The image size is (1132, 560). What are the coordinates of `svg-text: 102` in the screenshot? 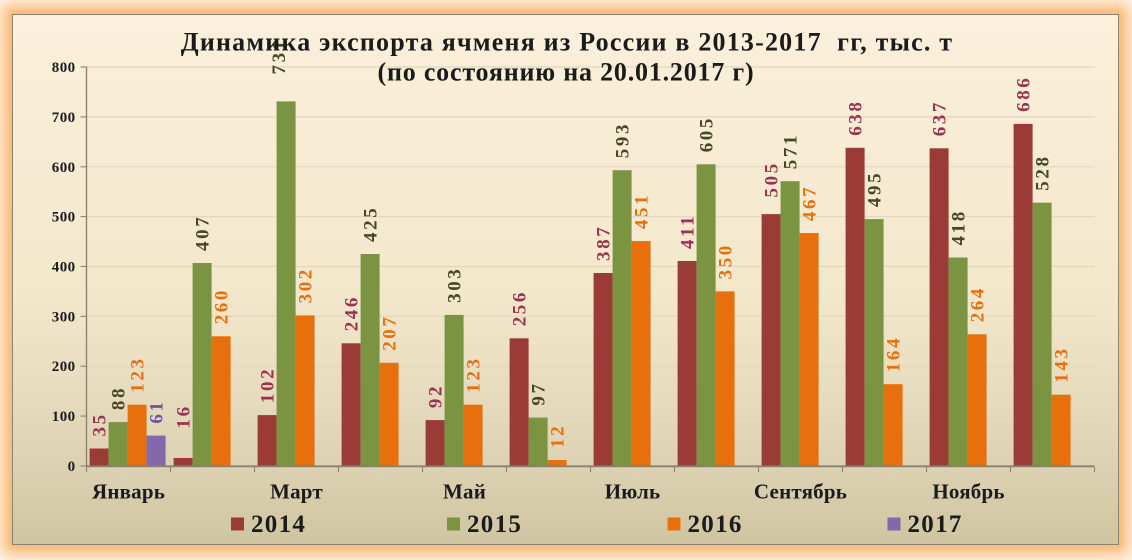 It's located at (267, 385).